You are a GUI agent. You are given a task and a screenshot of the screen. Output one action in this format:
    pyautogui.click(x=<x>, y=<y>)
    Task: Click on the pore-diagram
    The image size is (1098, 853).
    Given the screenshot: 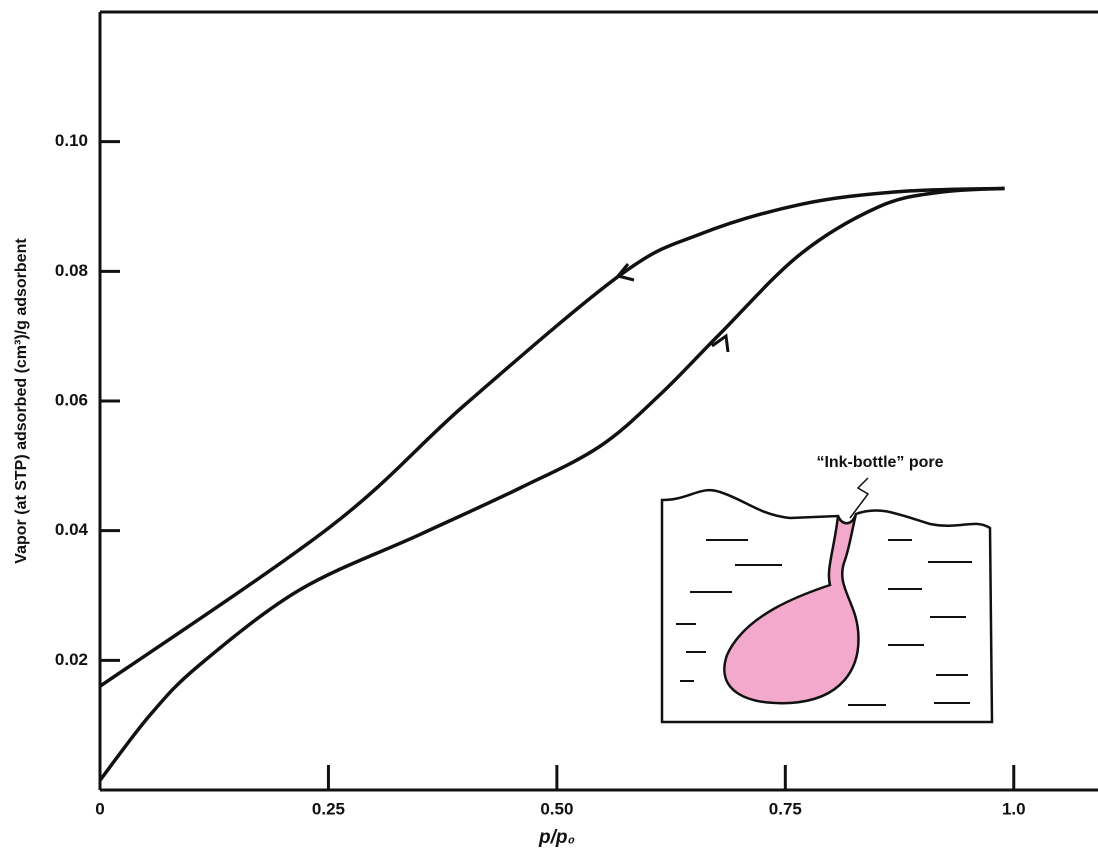 What is the action you would take?
    pyautogui.click(x=827, y=600)
    